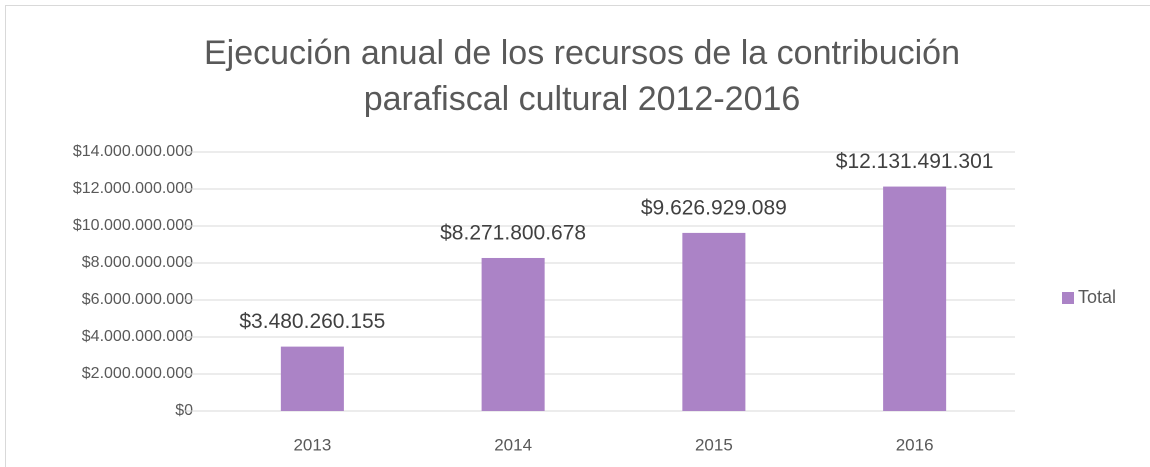  I want to click on y-tick-label: $0, so click(184, 410).